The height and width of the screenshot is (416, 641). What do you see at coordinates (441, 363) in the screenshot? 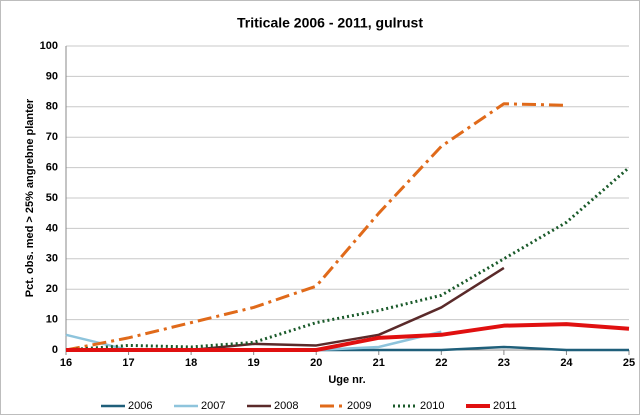
I see `x-tick-label: 22` at bounding box center [441, 363].